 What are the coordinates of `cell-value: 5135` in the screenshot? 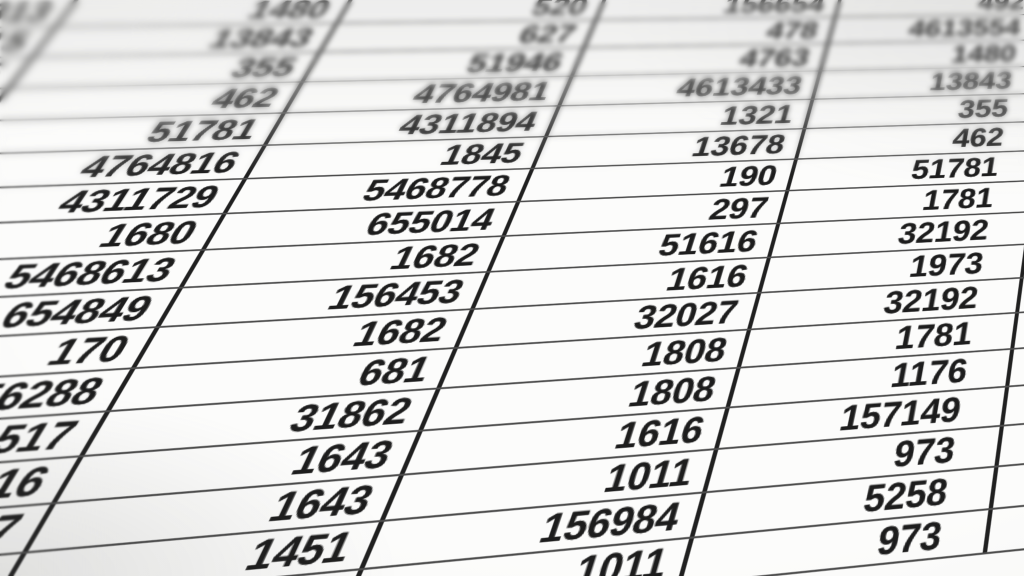 It's located at (7, 74).